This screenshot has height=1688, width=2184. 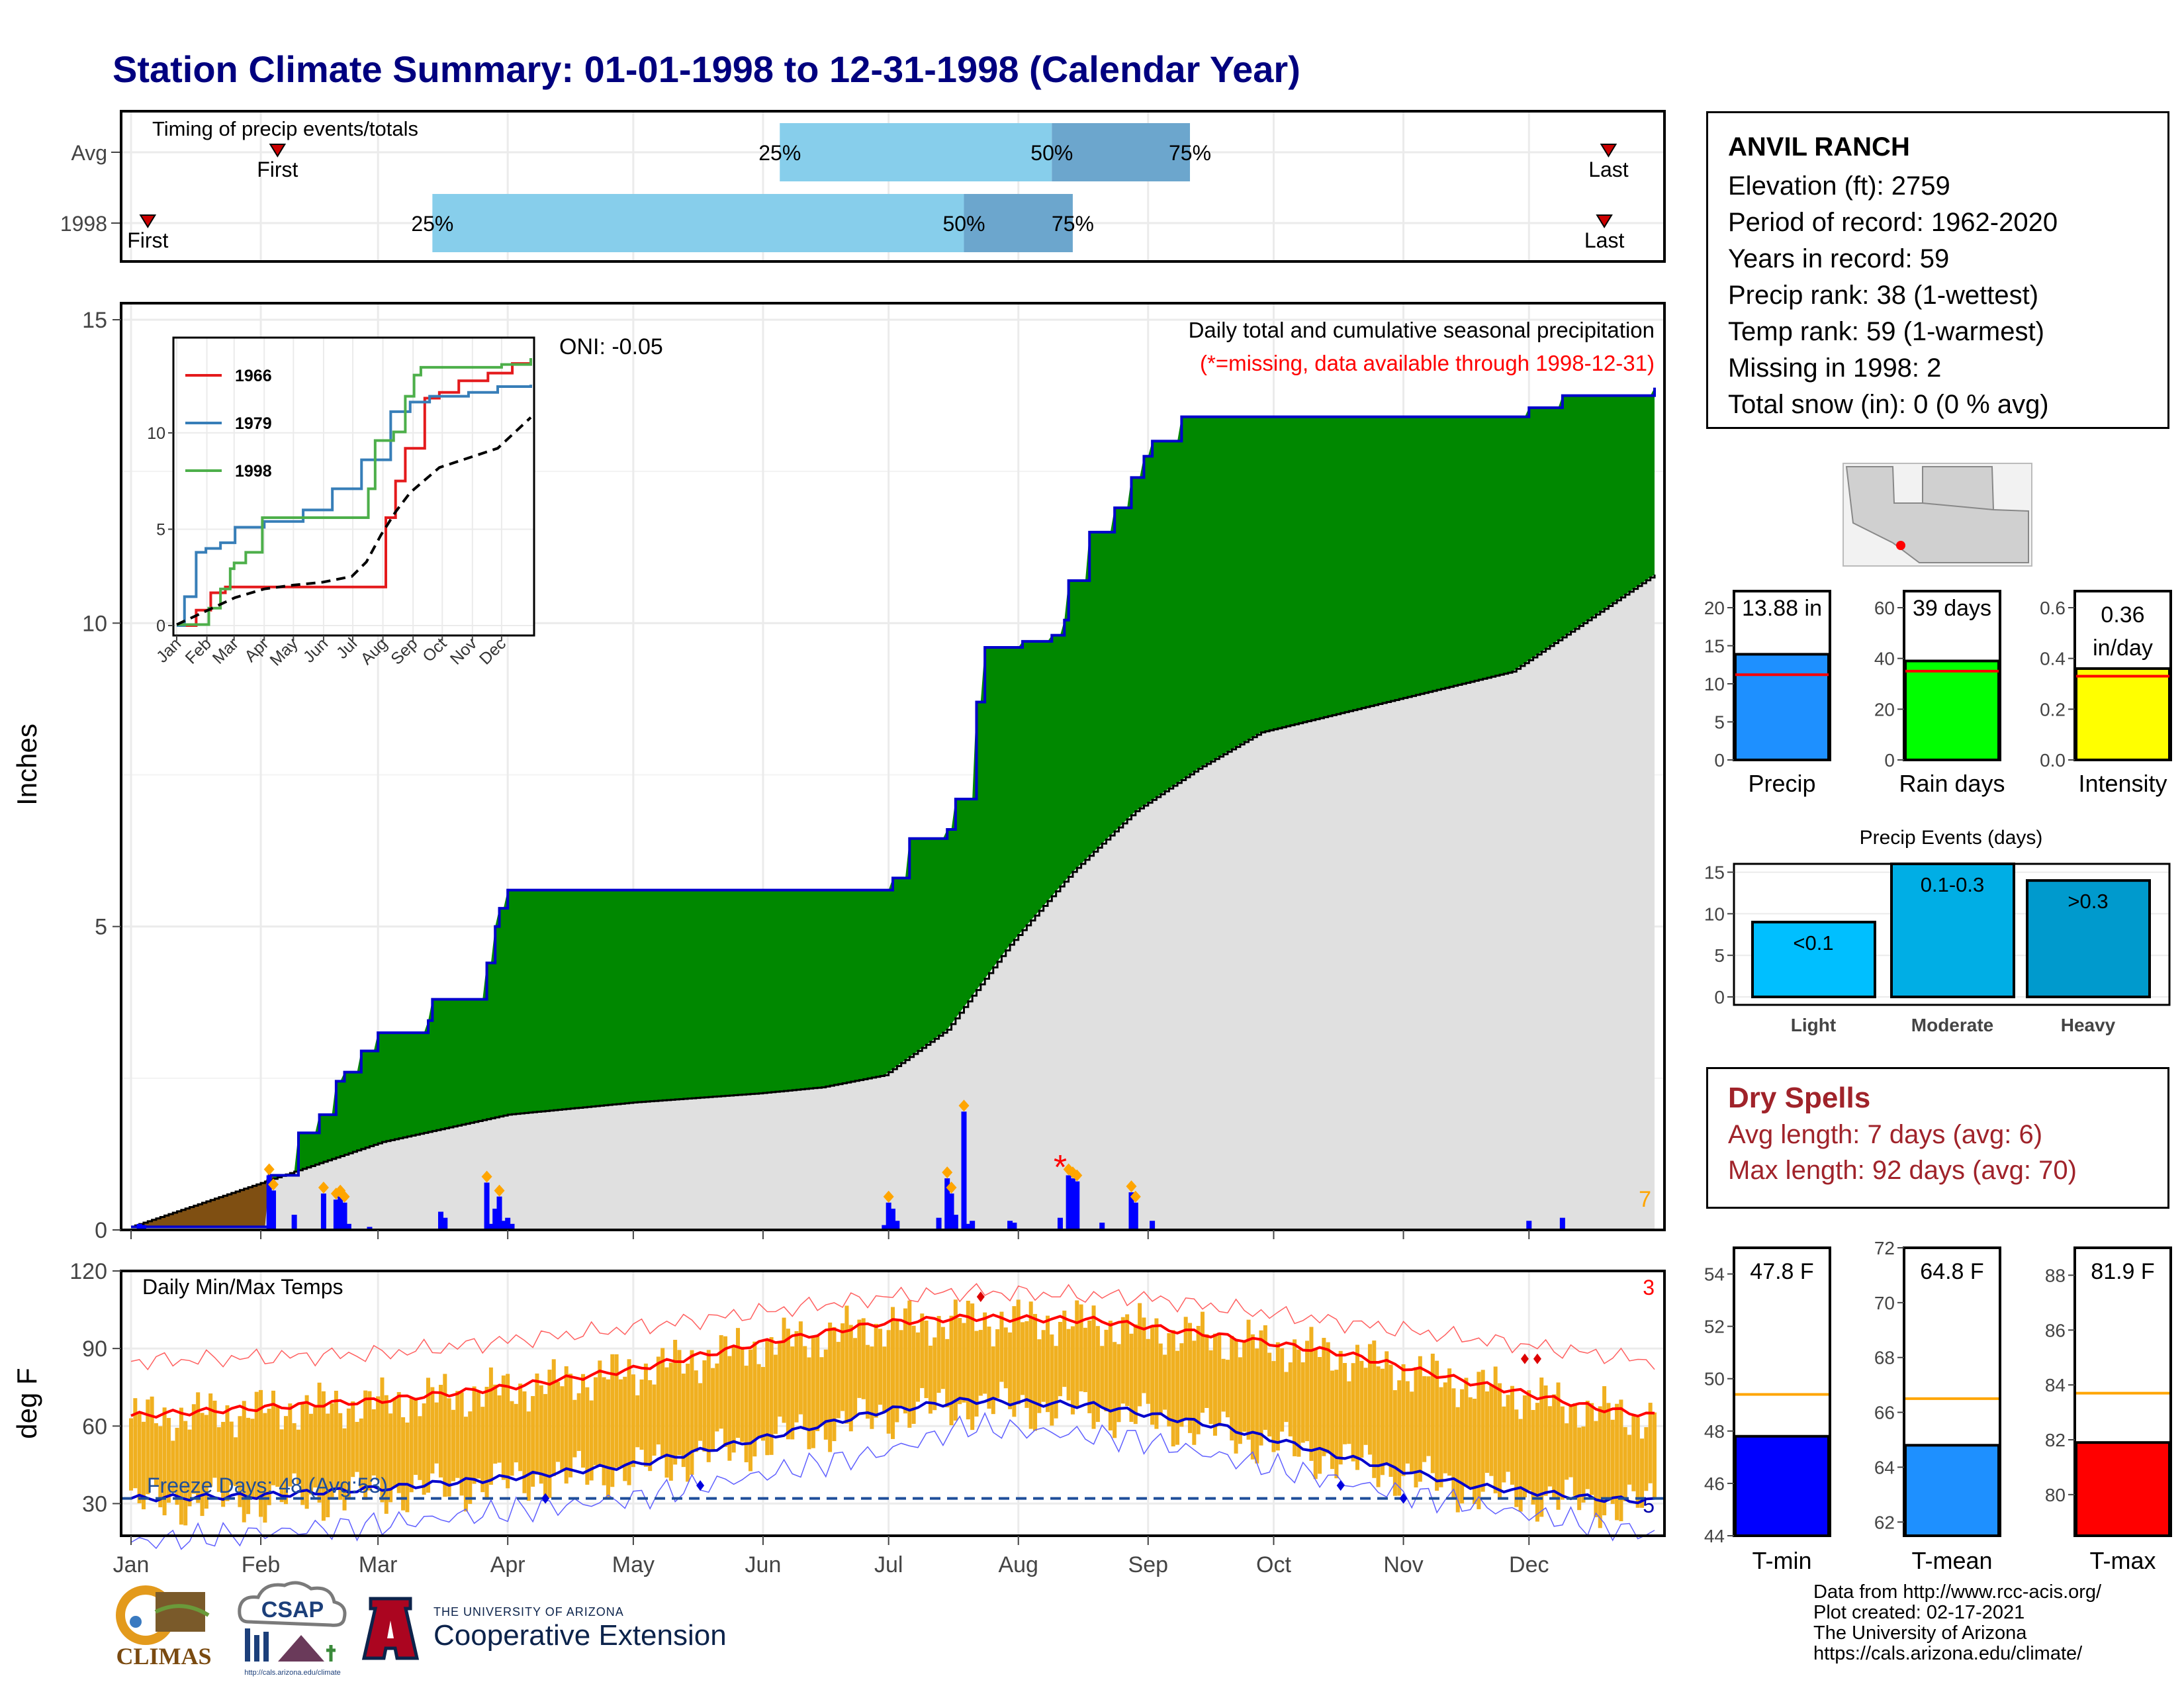 What do you see at coordinates (1403, 1564) in the screenshot?
I see `temp-x-tick-label: Nov` at bounding box center [1403, 1564].